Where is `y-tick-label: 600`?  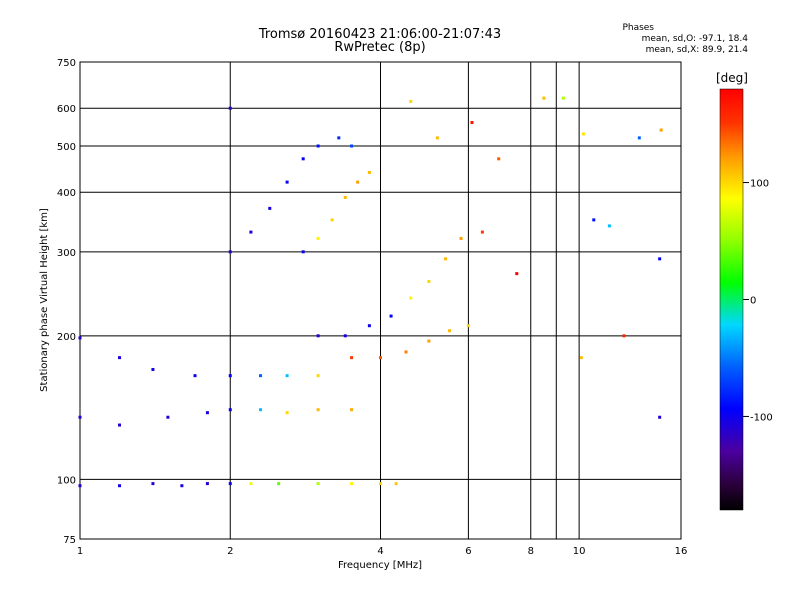 y-tick-label: 600 is located at coordinates (66, 109).